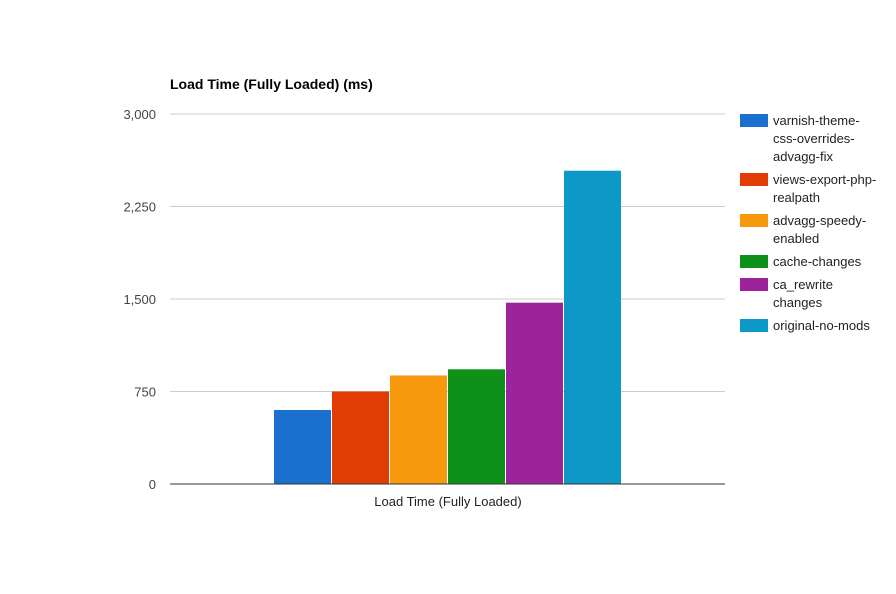 The image size is (896, 594). I want to click on legend-label: css-overrides-, so click(814, 138).